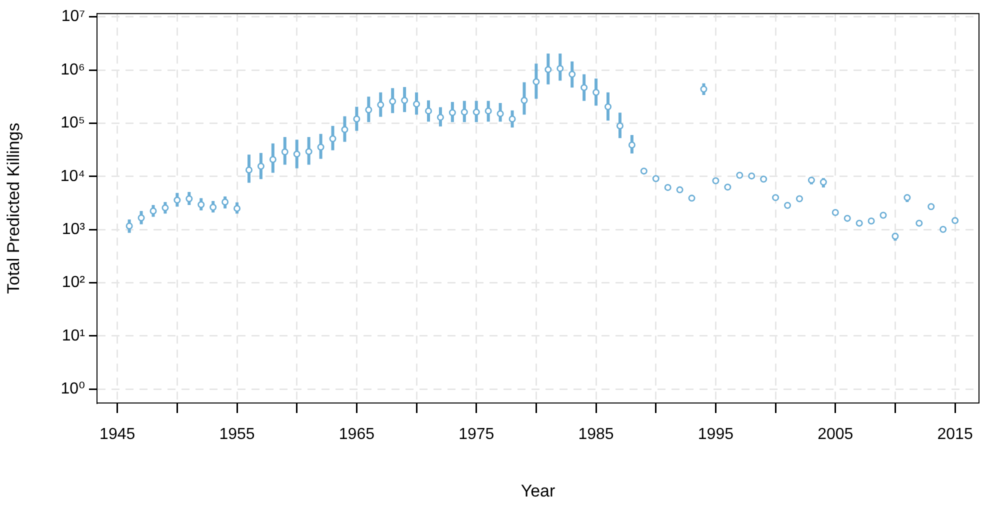  I want to click on y-tick-label: 10³, so click(74, 229).